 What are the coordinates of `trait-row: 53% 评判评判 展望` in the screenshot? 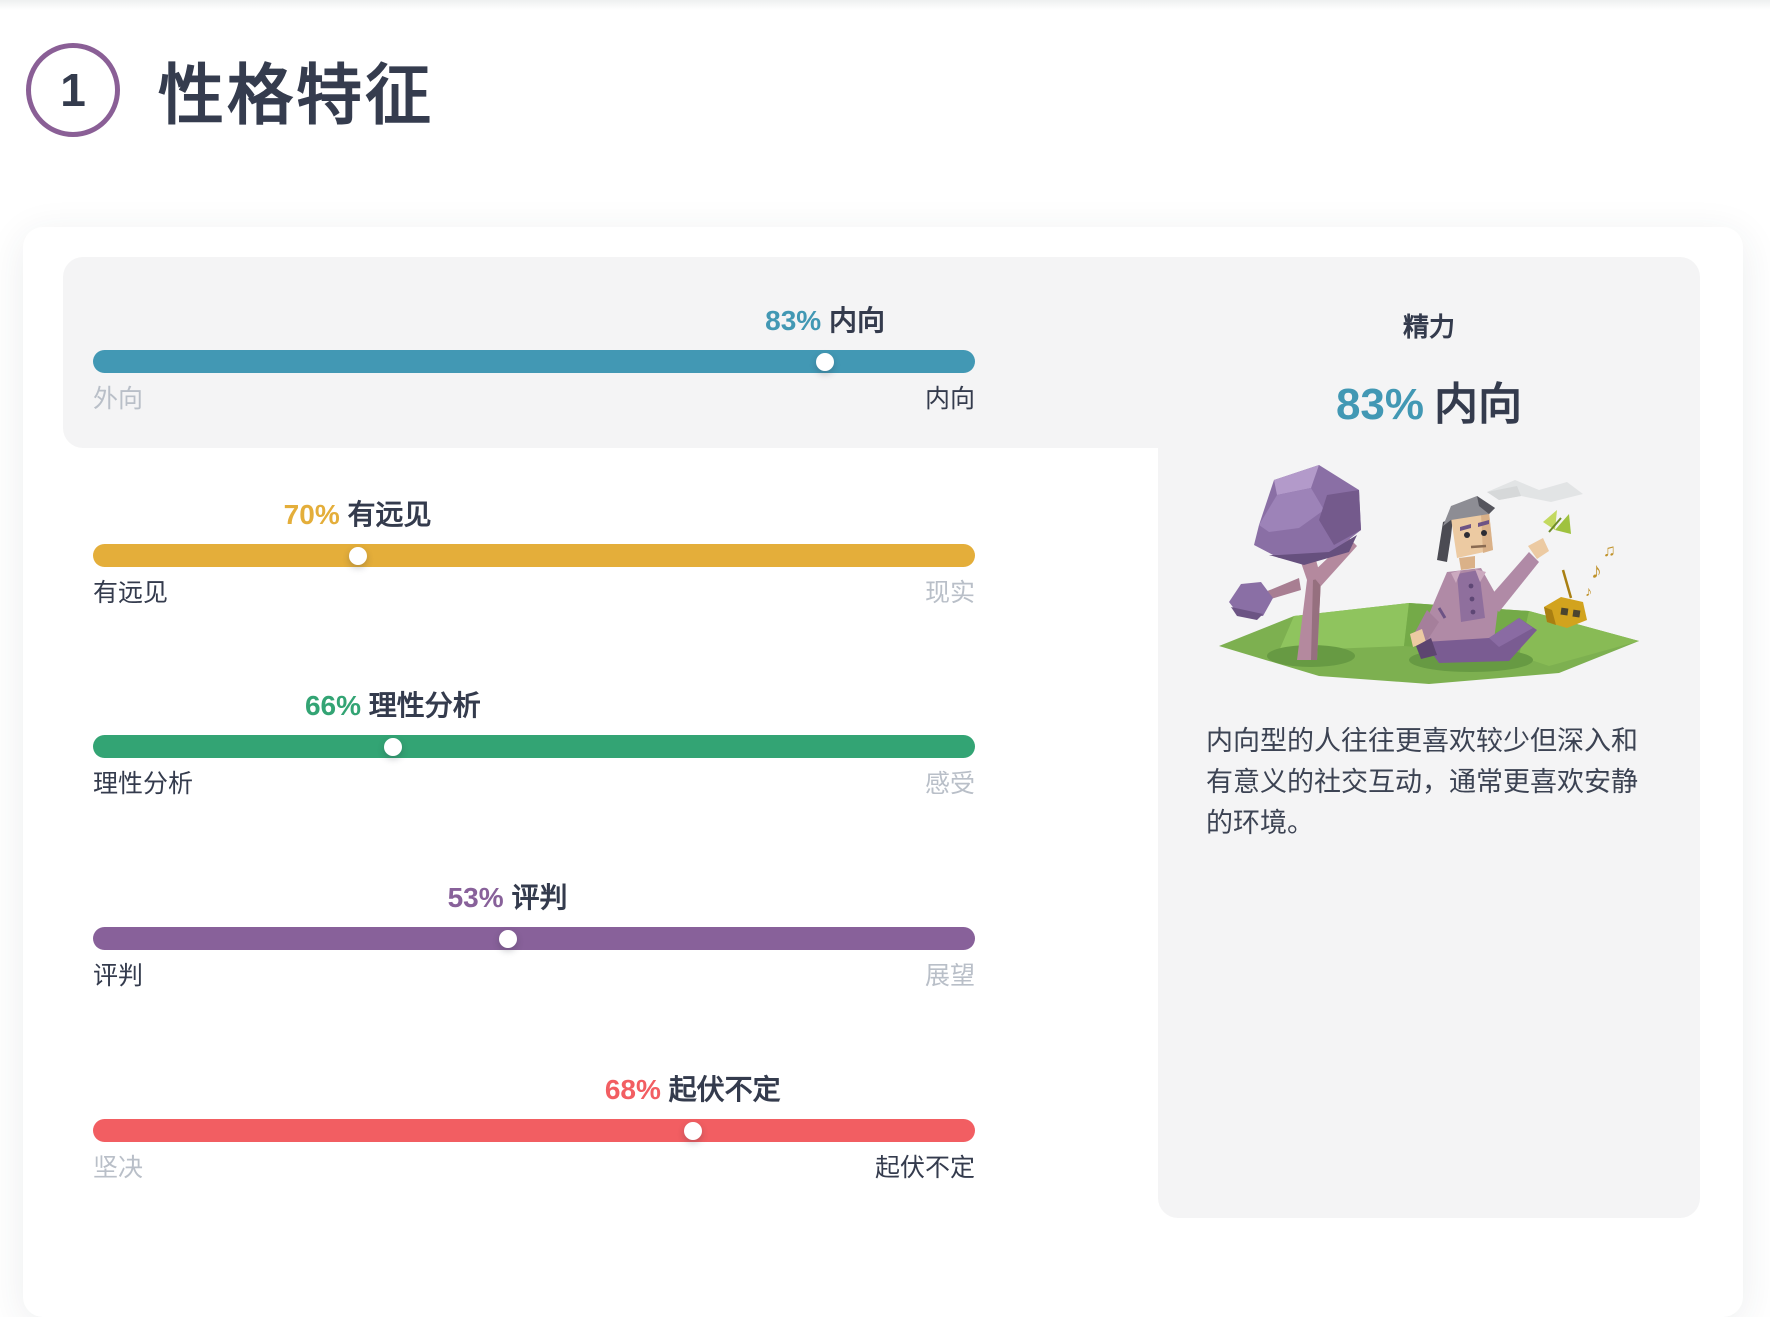 It's located at (534, 941).